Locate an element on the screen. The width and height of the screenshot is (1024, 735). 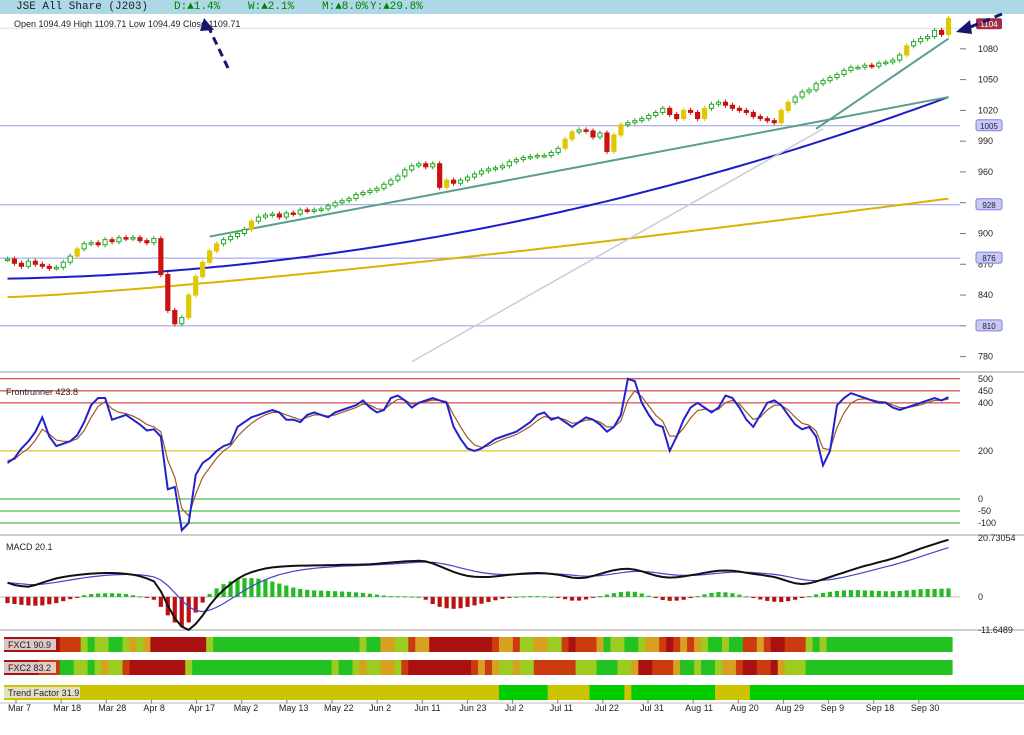
trendline-green-steep is located at coordinates (882, 83).